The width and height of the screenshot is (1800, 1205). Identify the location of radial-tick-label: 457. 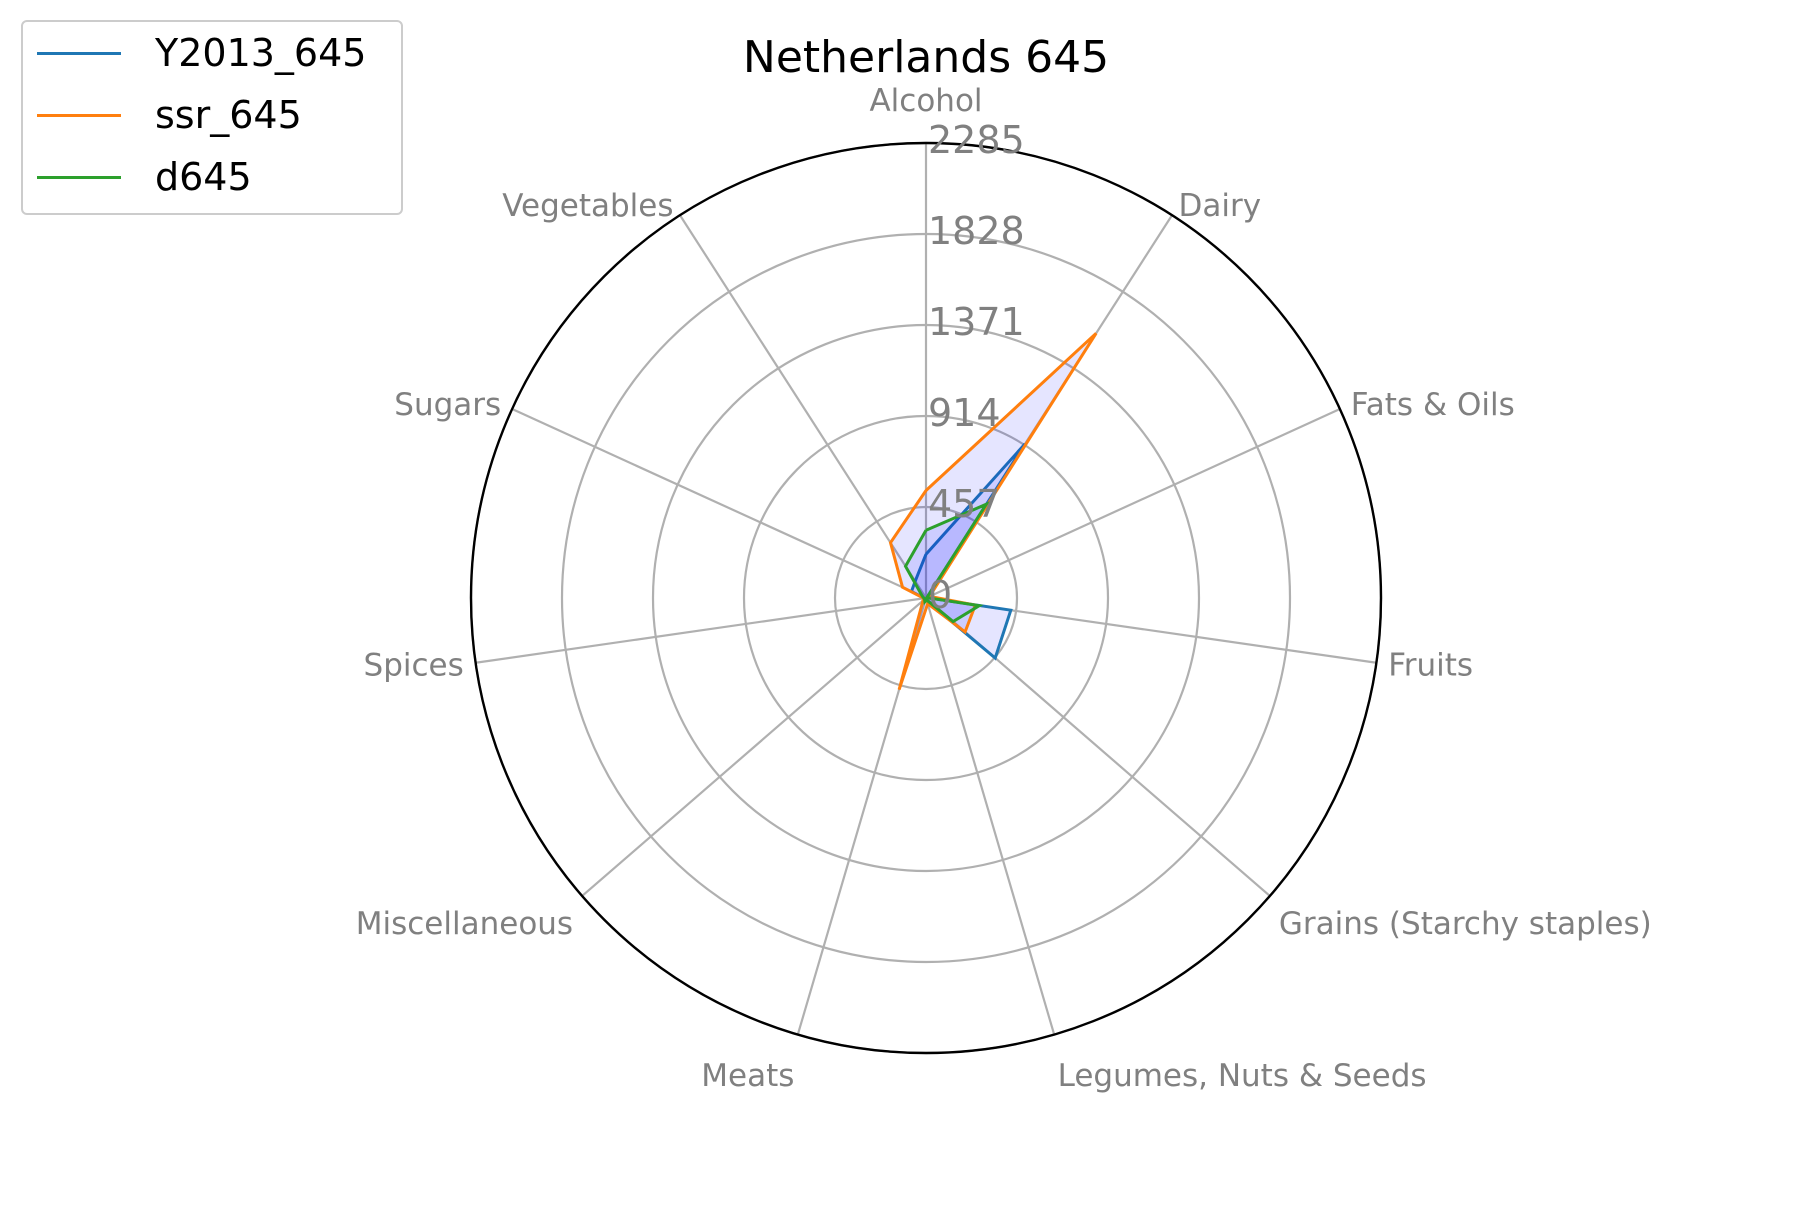
(964, 504).